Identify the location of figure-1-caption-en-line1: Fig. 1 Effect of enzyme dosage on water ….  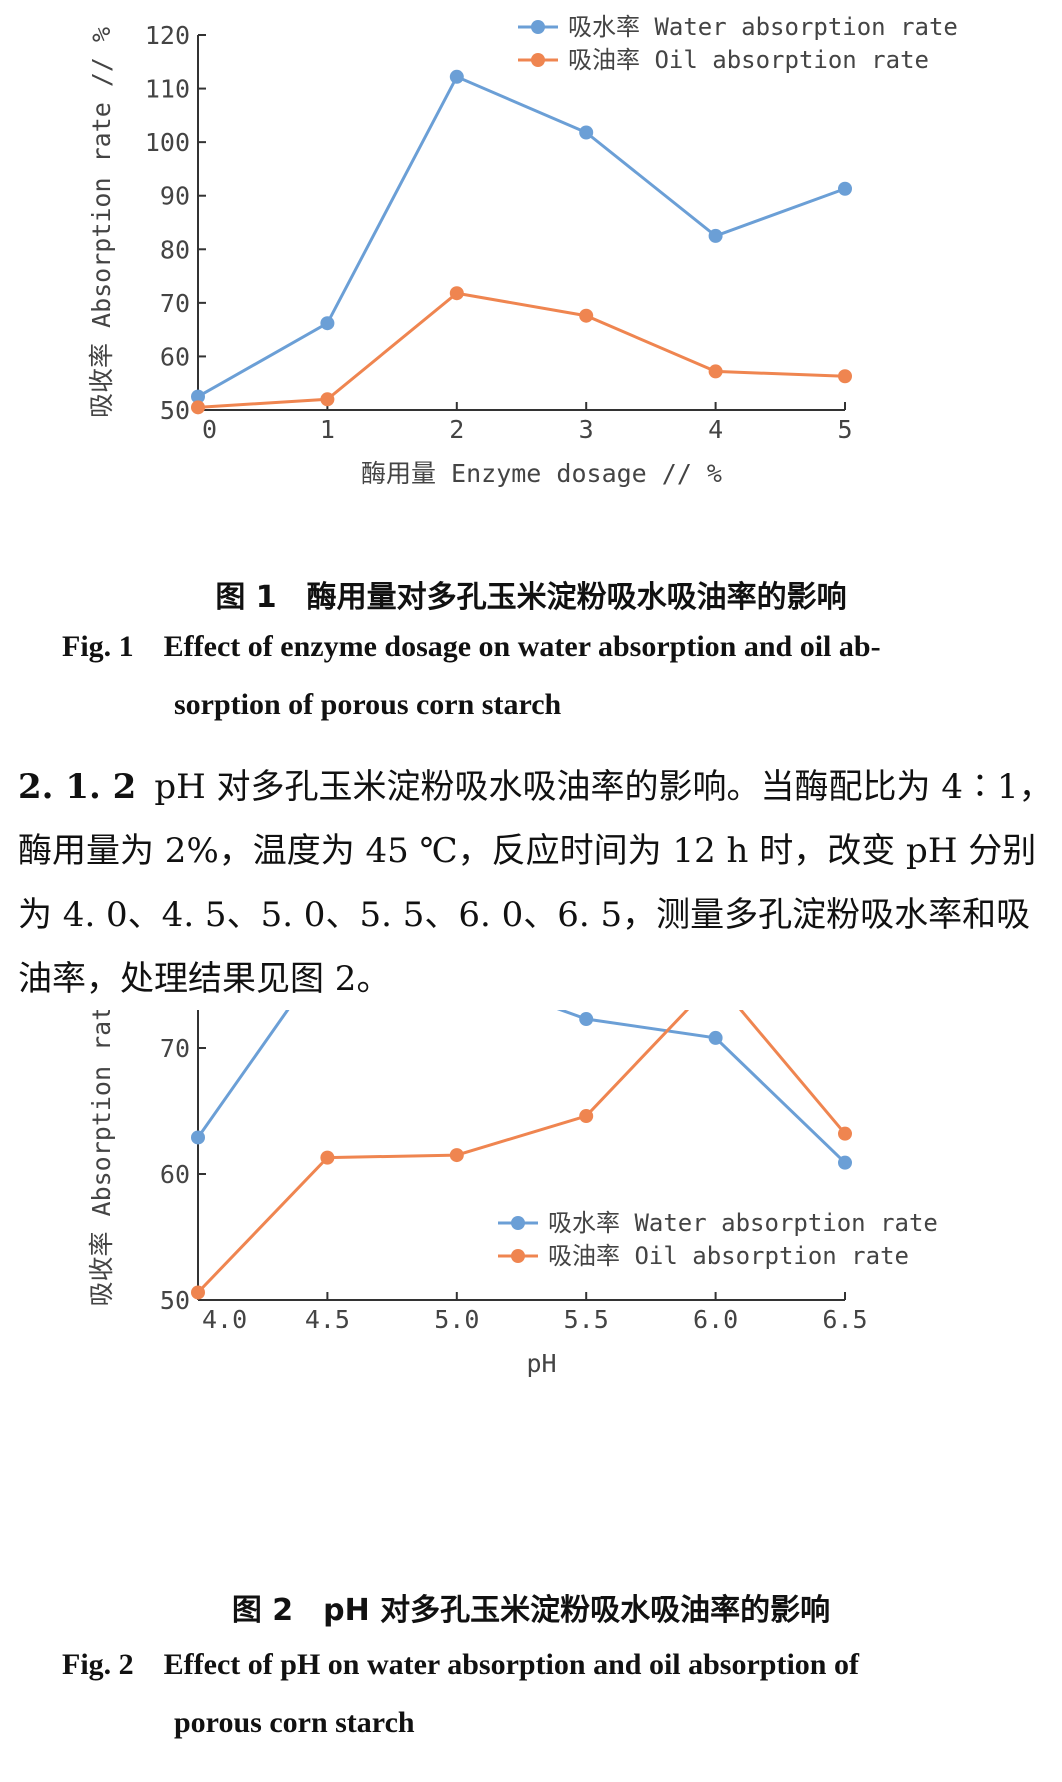
(471, 646).